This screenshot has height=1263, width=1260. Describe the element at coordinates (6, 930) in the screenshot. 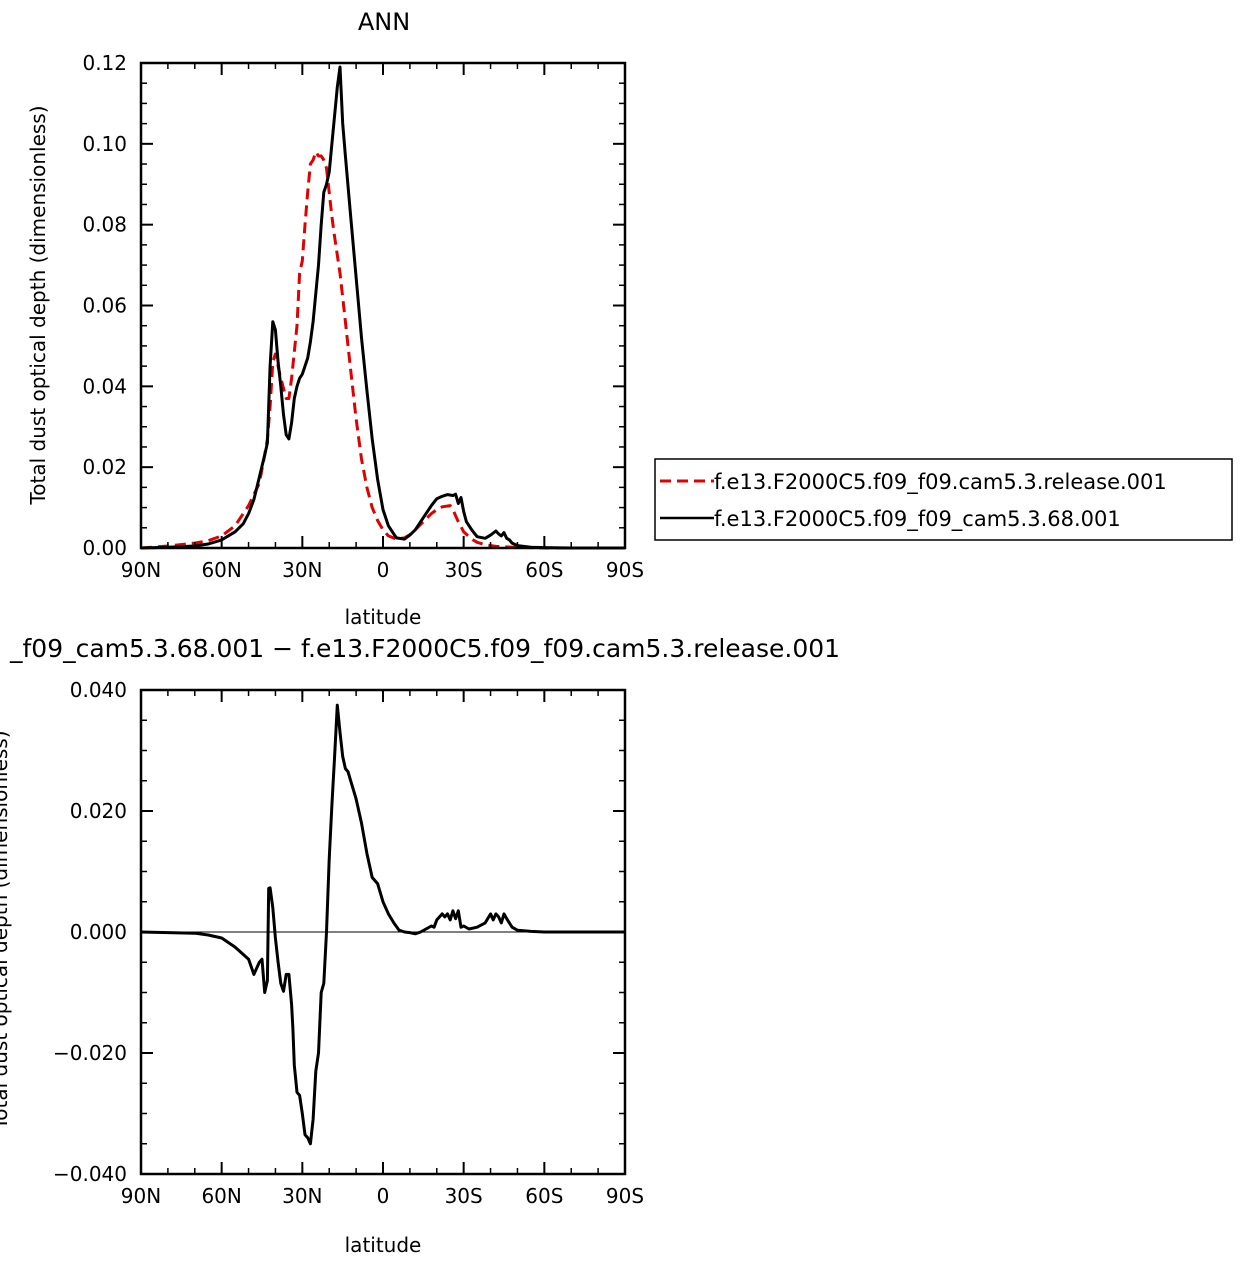

I see `bottom-y-axis-label: Total dust optical depth (dimensionless)` at that location.